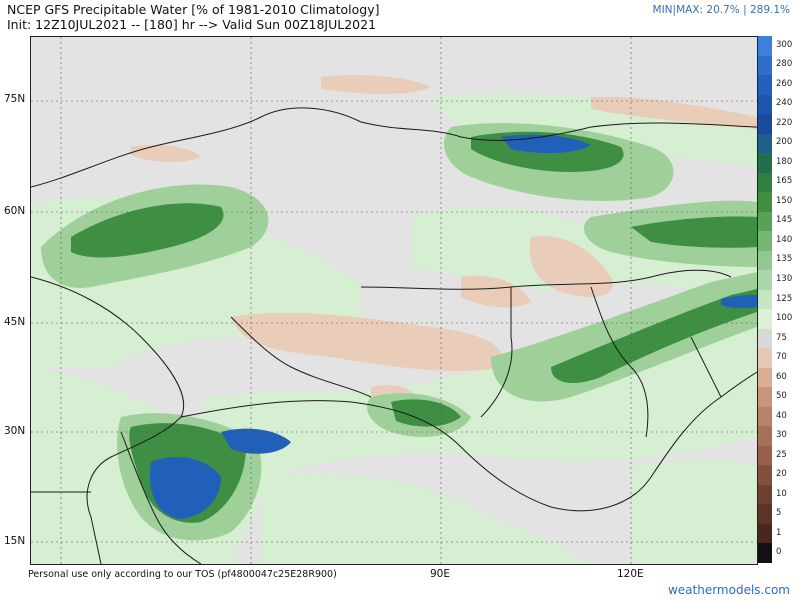  I want to click on colorbar-tick-label: 60, so click(781, 376).